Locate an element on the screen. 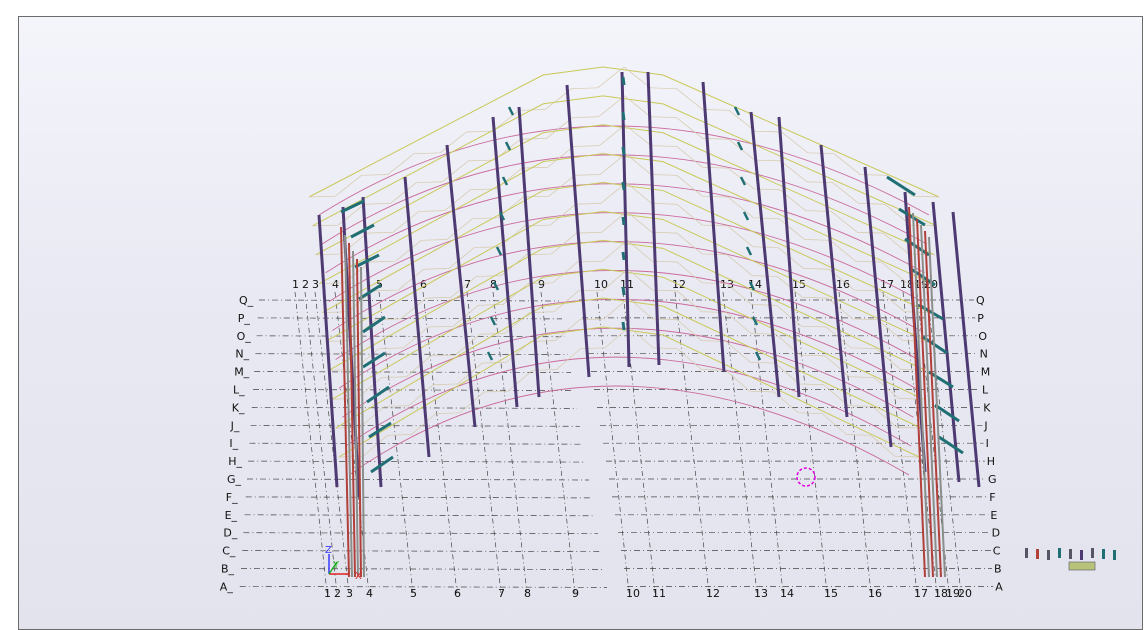  grid-column-label-bottom: 9 is located at coordinates (575, 593).